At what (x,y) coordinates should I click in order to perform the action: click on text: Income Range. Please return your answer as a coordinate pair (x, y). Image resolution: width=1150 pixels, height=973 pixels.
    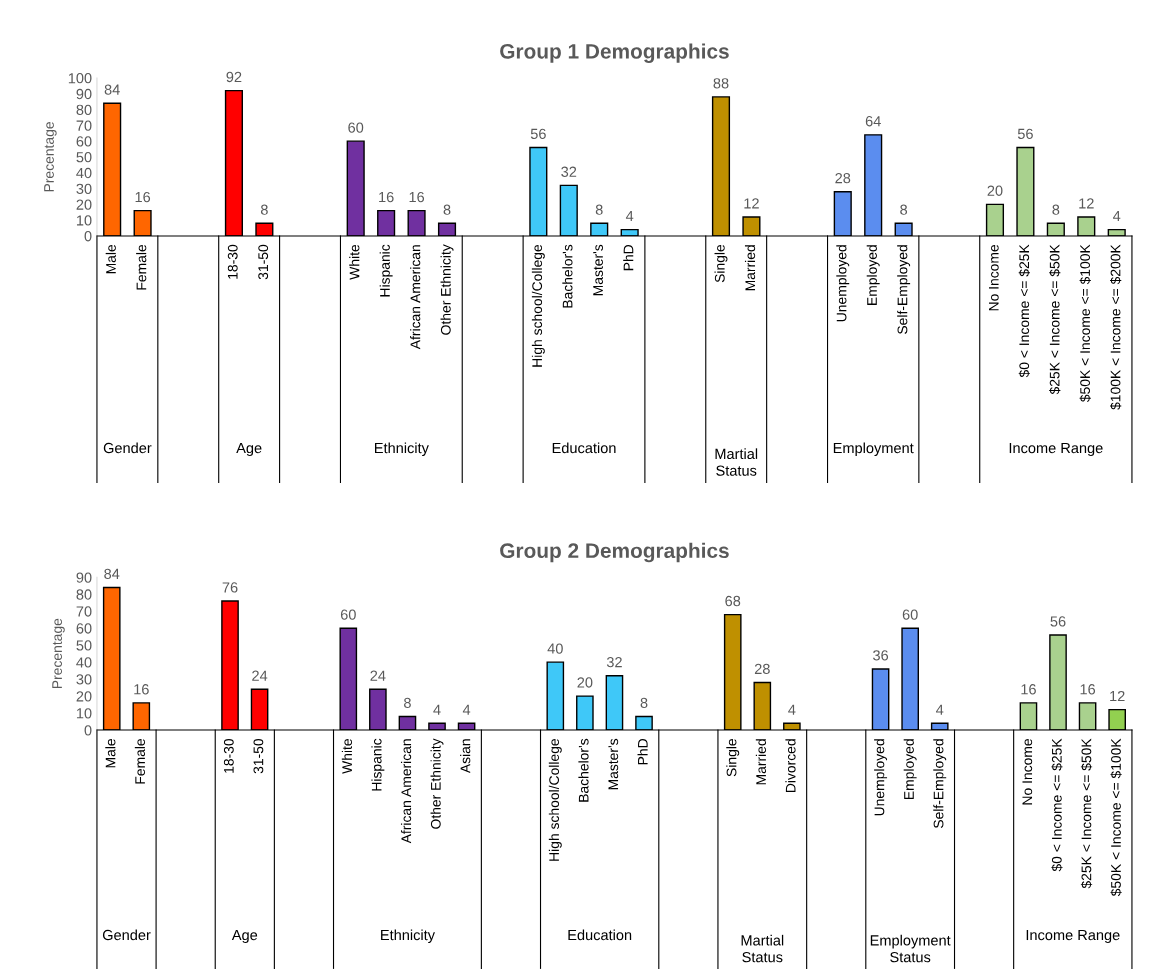
    Looking at the image, I should click on (1056, 450).